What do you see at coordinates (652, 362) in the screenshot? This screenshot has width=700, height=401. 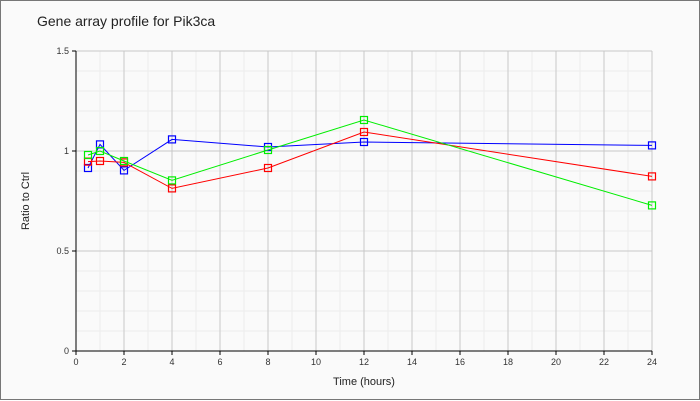 I see `x-tick-label: 24` at bounding box center [652, 362].